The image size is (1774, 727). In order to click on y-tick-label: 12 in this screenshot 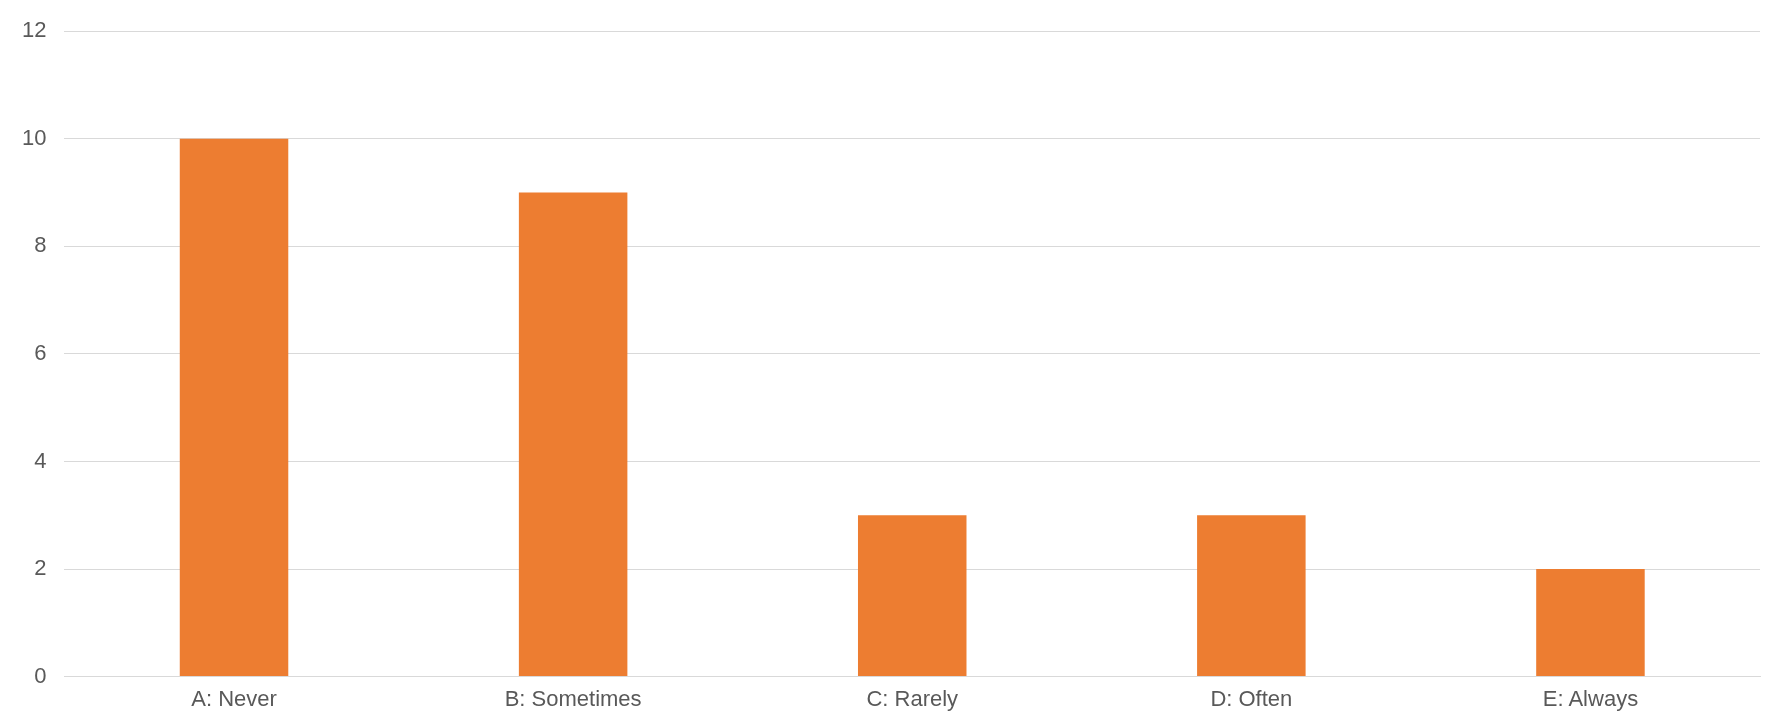, I will do `click(34, 30)`.